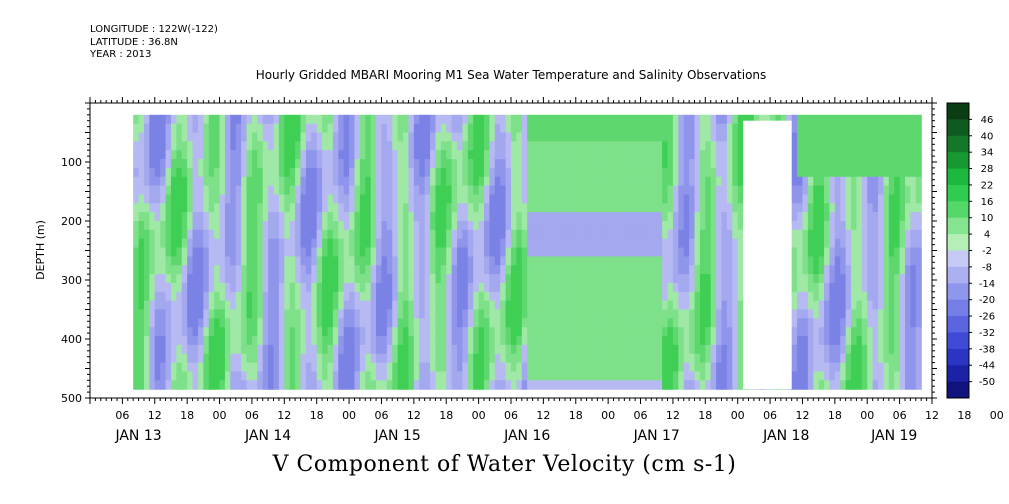 This screenshot has width=1009, height=504. What do you see at coordinates (641, 415) in the screenshot?
I see `x-hour-label: 06` at bounding box center [641, 415].